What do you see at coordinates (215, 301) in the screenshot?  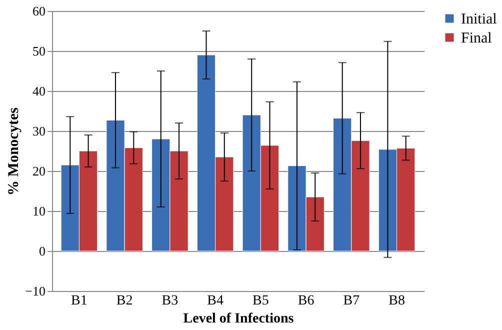 I see `x-tick-label: B4` at bounding box center [215, 301].